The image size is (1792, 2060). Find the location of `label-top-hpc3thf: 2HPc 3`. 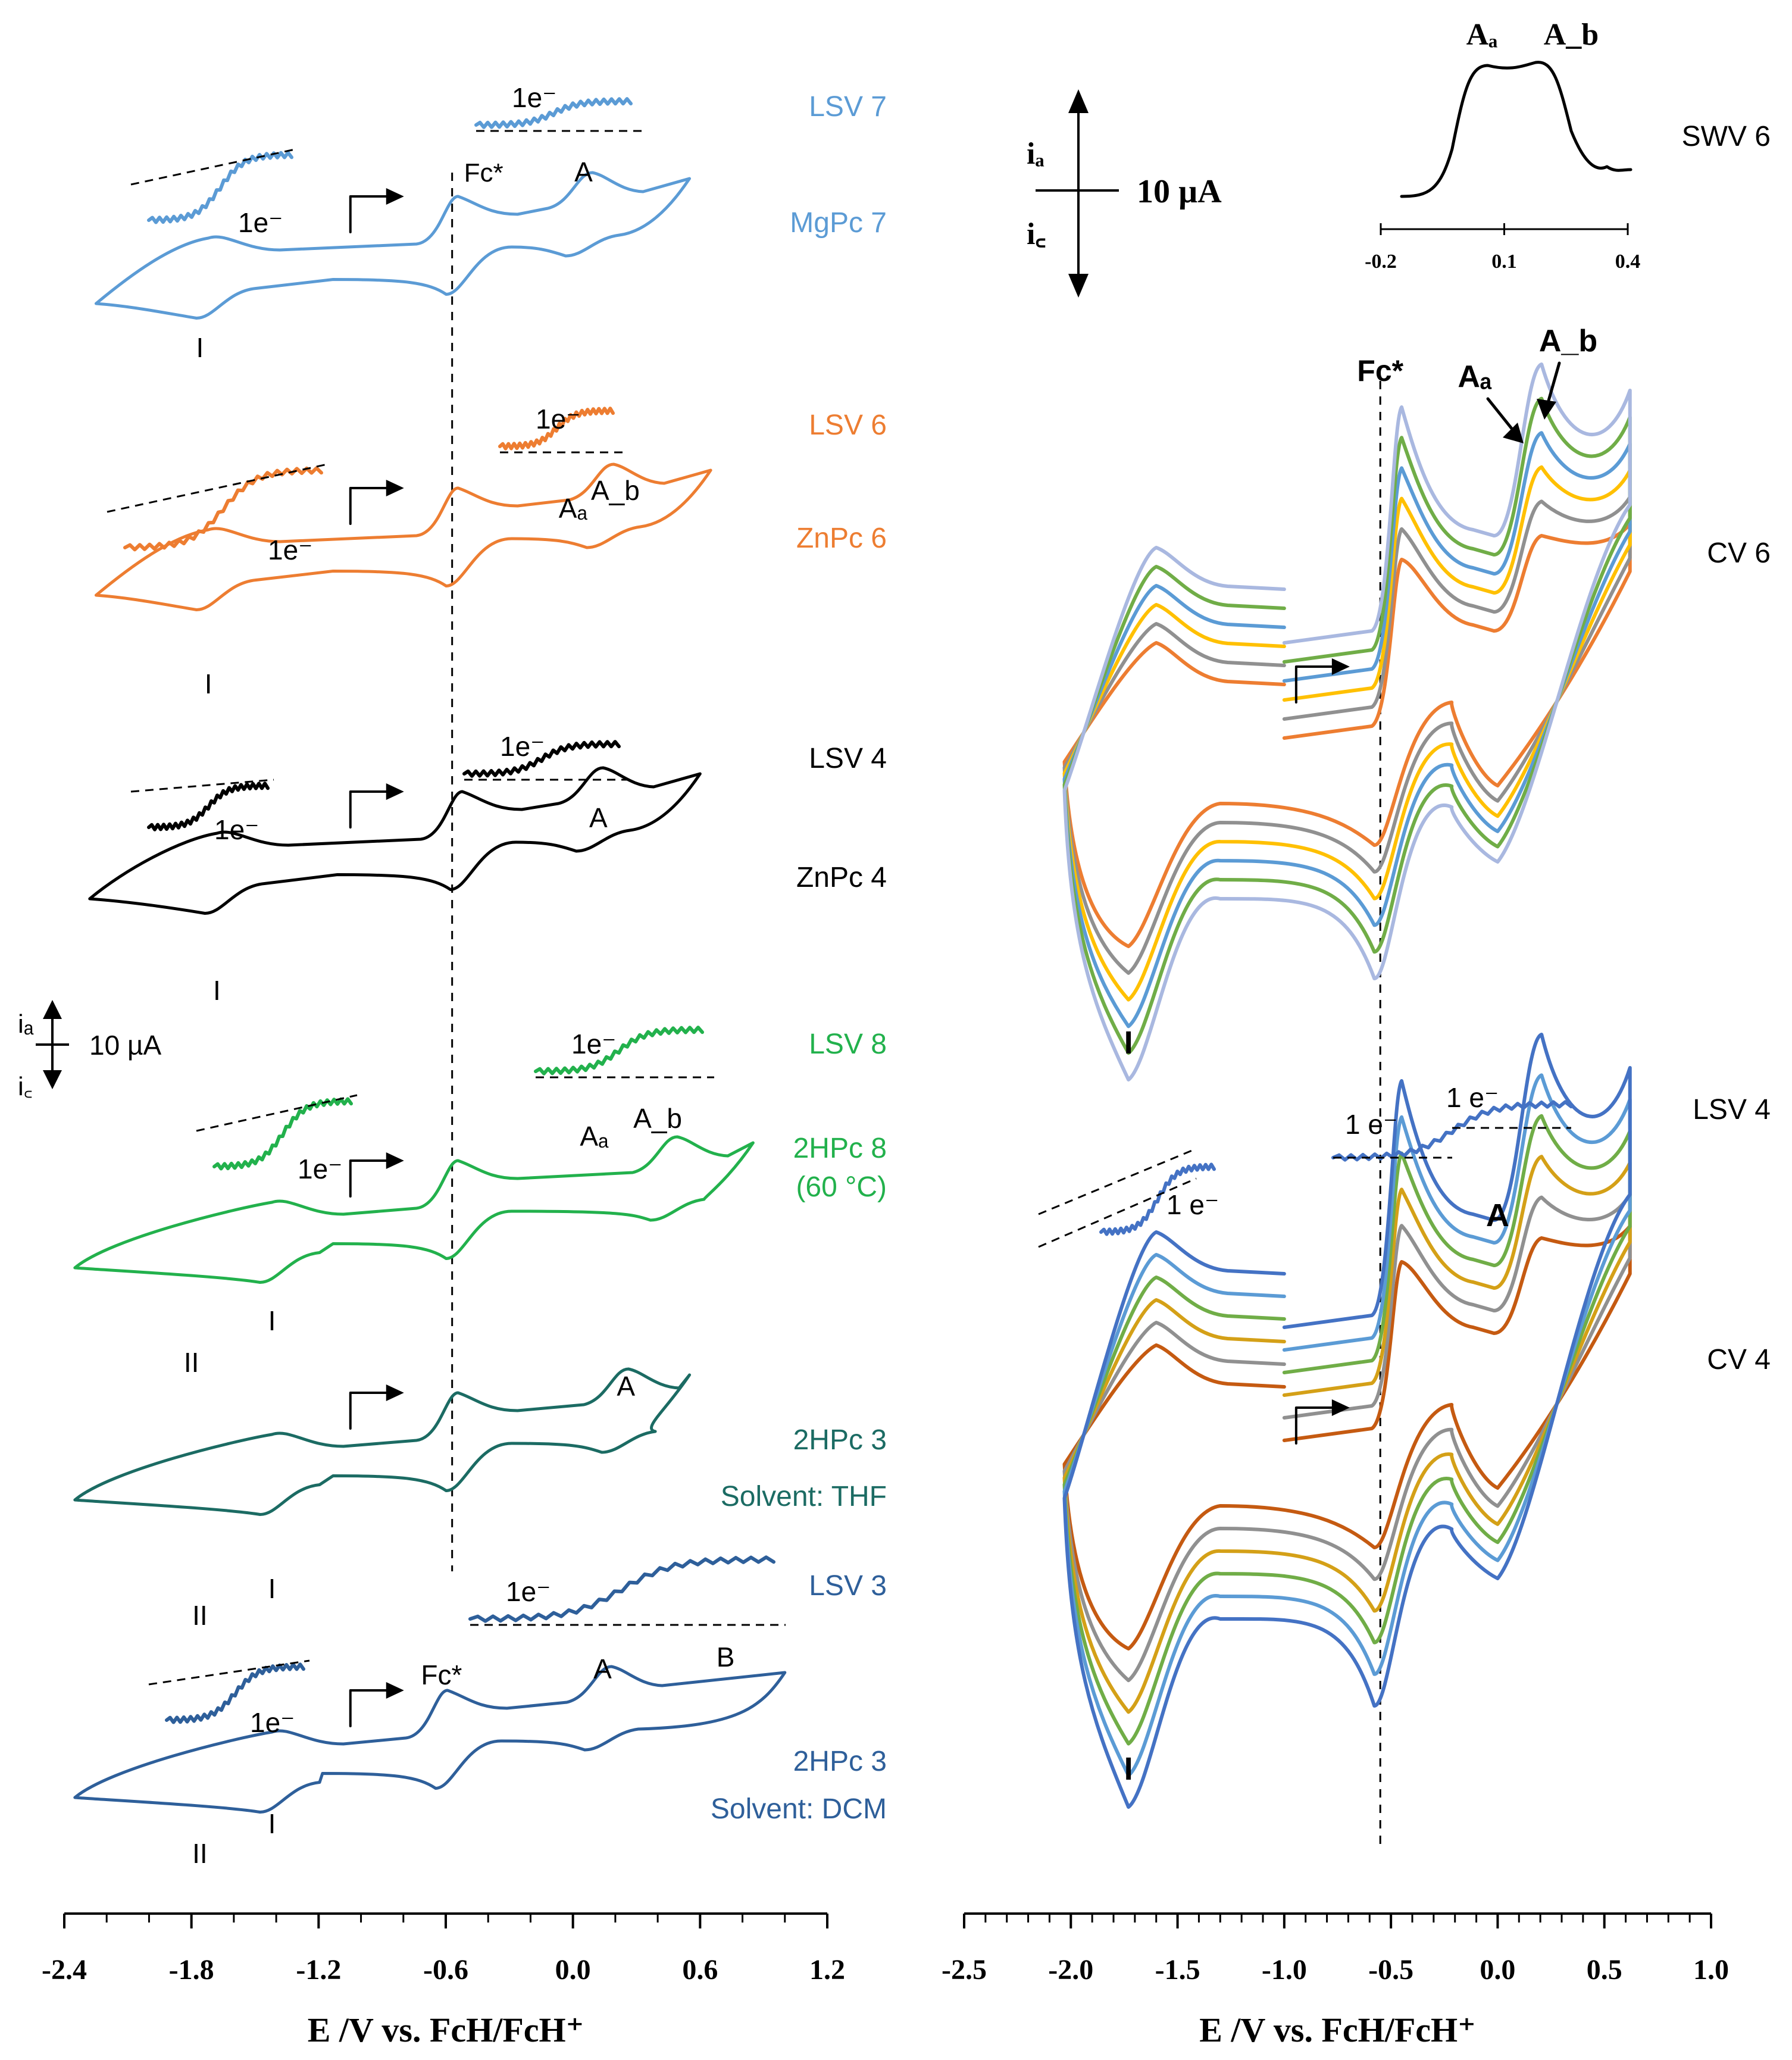

label-top-hpc3thf: 2HPc 3 is located at coordinates (840, 1440).